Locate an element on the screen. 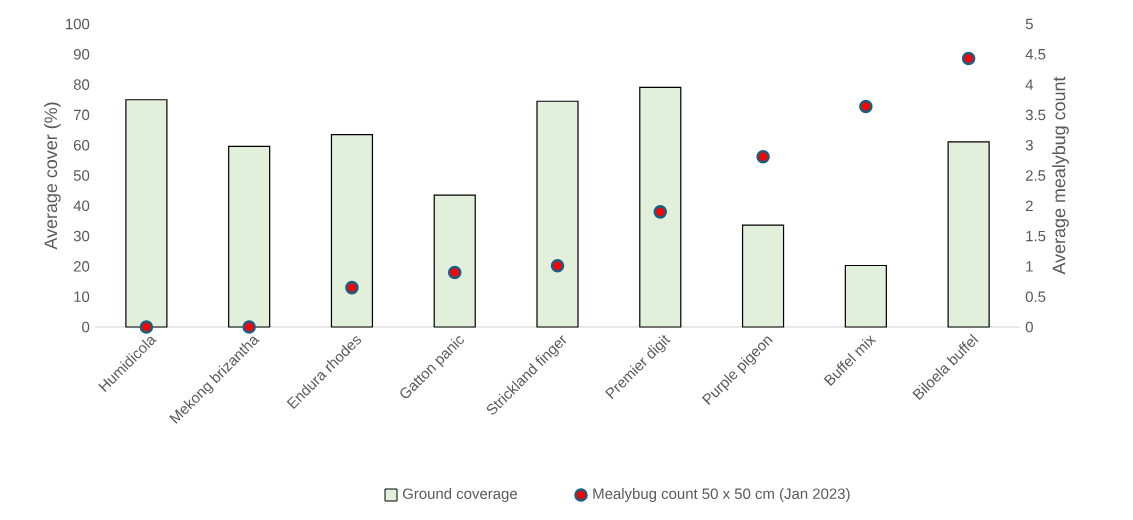 The width and height of the screenshot is (1133, 520). y-tick-label: 50 is located at coordinates (81, 175).